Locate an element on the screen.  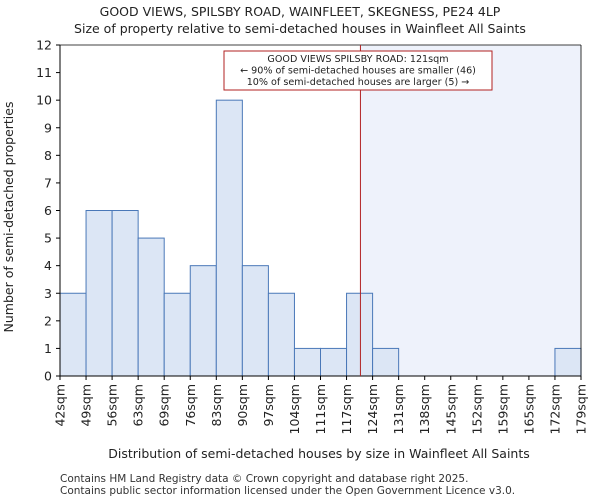
annotation-line-1: GOOD VIEWS SPILSBY ROAD: 121sqm is located at coordinates (357, 59).